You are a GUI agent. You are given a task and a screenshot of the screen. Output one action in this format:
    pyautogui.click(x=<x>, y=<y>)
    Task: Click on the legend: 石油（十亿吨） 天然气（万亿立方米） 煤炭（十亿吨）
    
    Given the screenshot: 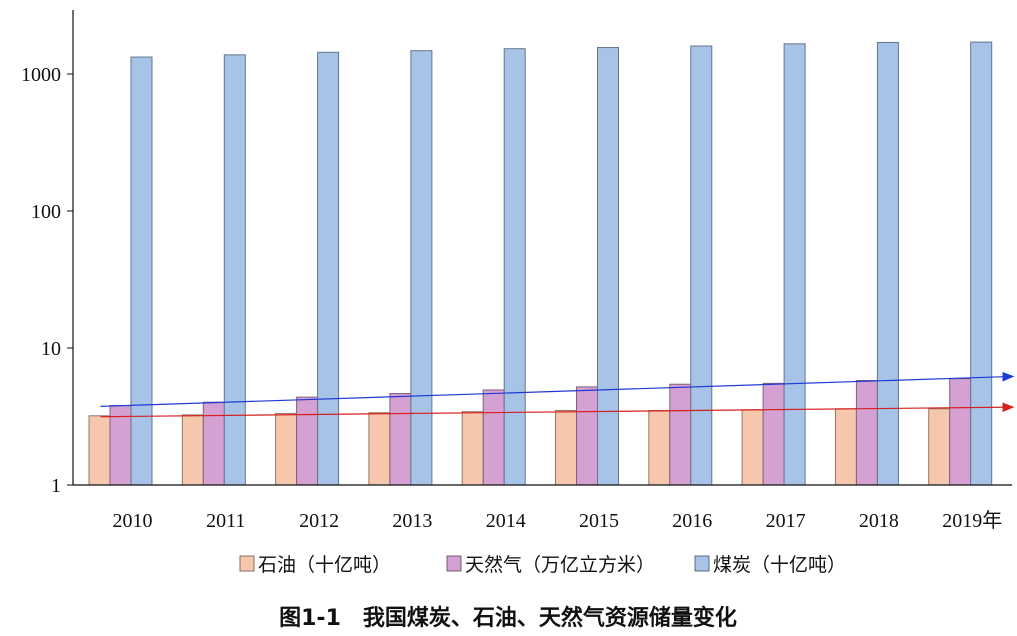 What is the action you would take?
    pyautogui.click(x=542, y=565)
    